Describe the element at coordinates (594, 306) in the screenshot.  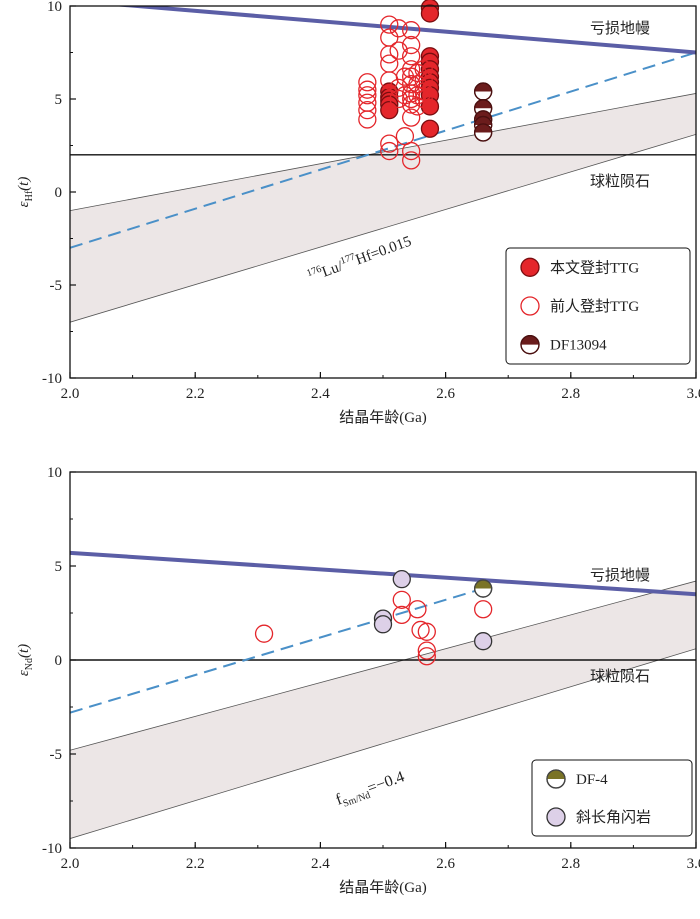
I see `legend-entry-label: 前人登封TTG` at that location.